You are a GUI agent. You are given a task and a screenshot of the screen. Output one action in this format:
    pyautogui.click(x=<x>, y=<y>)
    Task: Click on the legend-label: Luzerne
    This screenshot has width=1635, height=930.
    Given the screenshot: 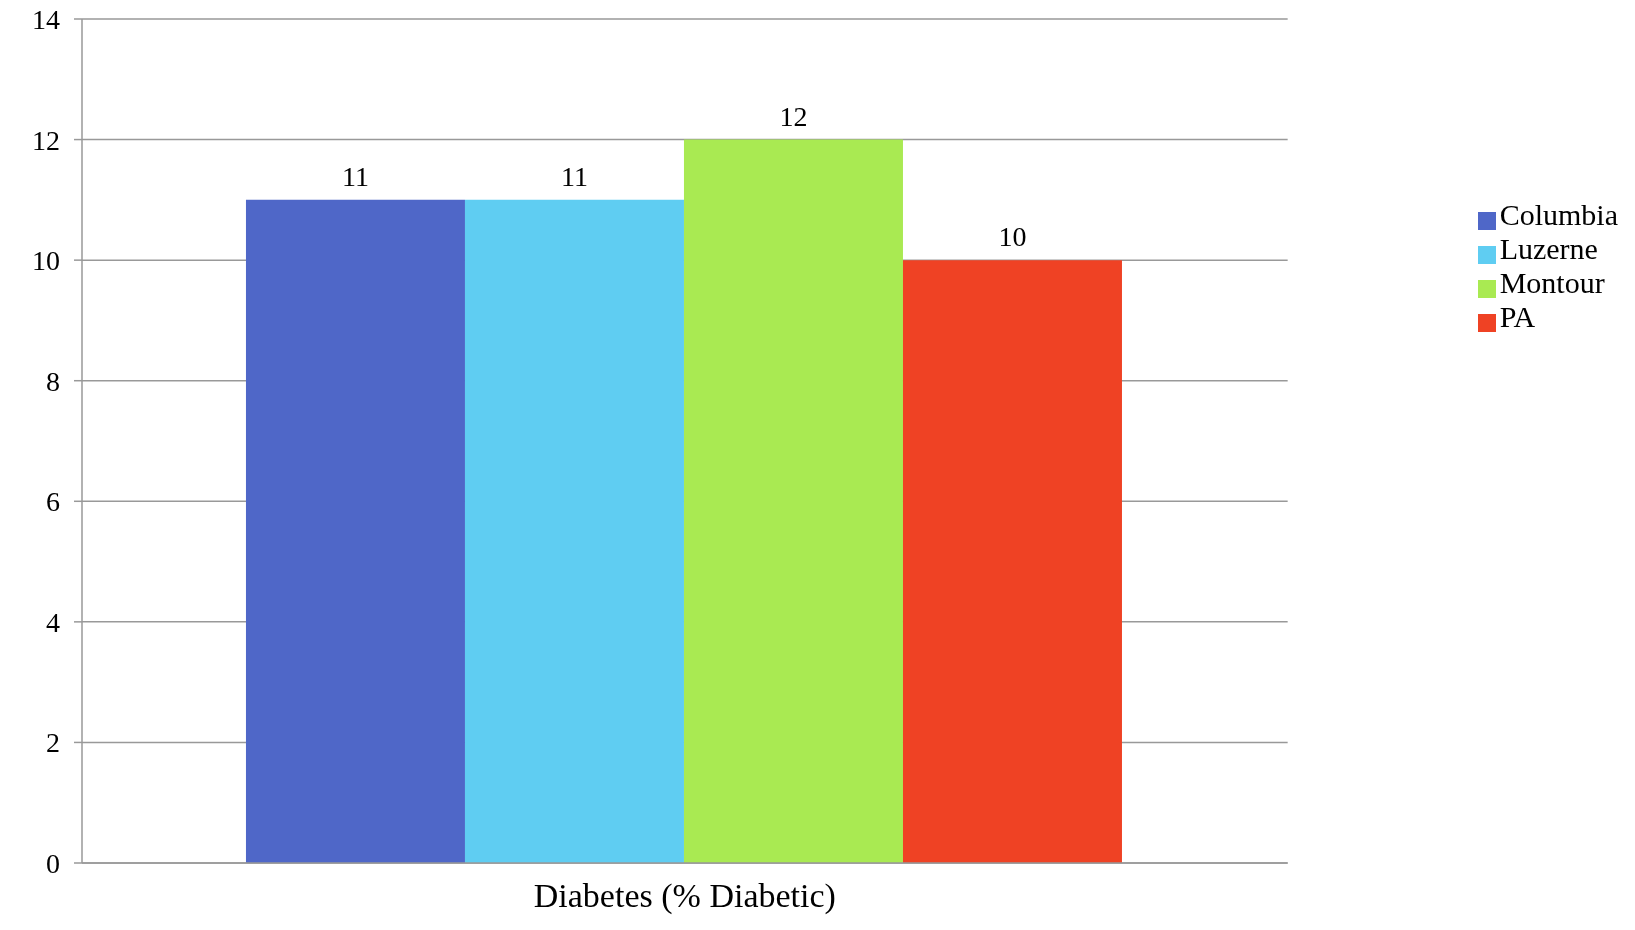 What is the action you would take?
    pyautogui.click(x=1548, y=248)
    